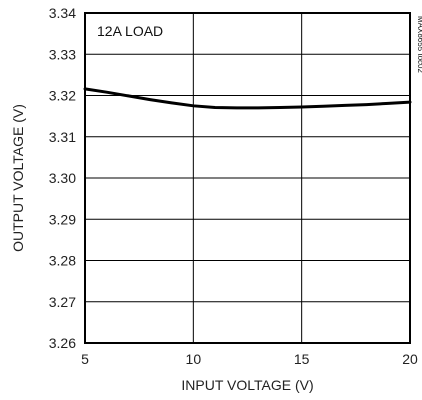  What do you see at coordinates (62, 219) in the screenshot?
I see `y-tick-label: 3.29` at bounding box center [62, 219].